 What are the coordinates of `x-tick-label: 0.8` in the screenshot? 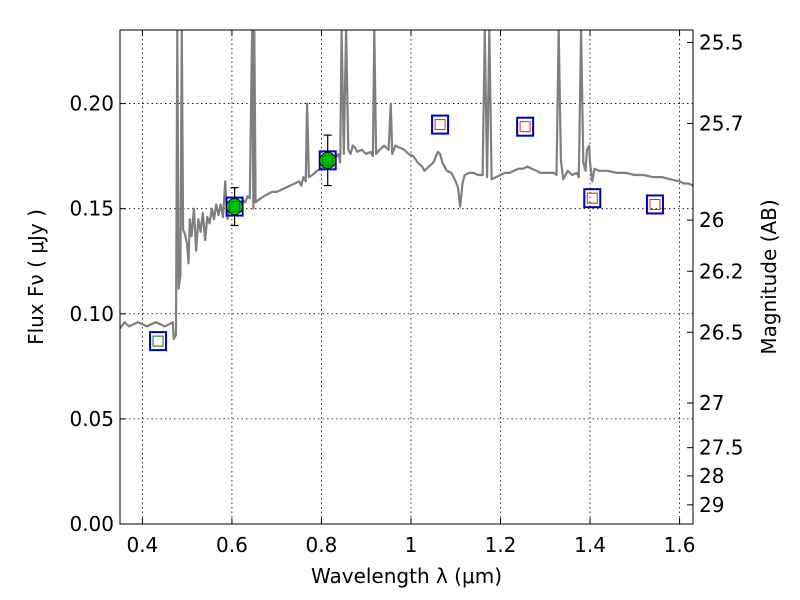 It's located at (322, 545).